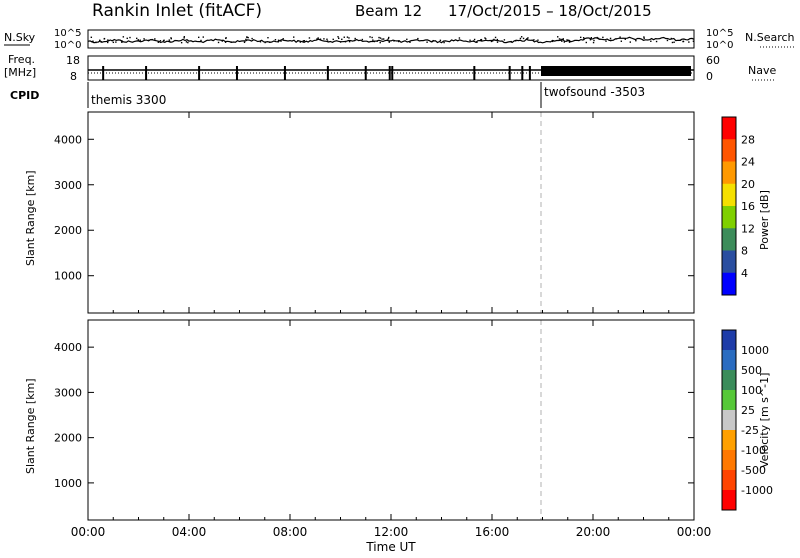 The height and width of the screenshot is (558, 800). Describe the element at coordinates (391, 40) in the screenshot. I see `noise-series-line` at that location.